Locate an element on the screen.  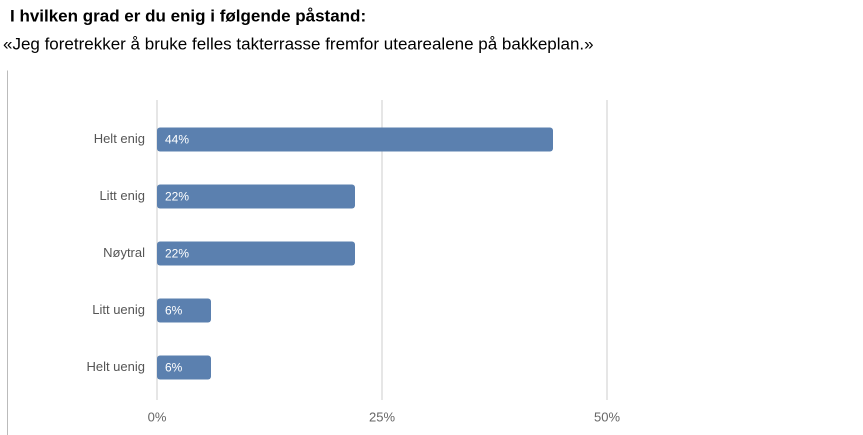
x-tick-label: 25% is located at coordinates (382, 416).